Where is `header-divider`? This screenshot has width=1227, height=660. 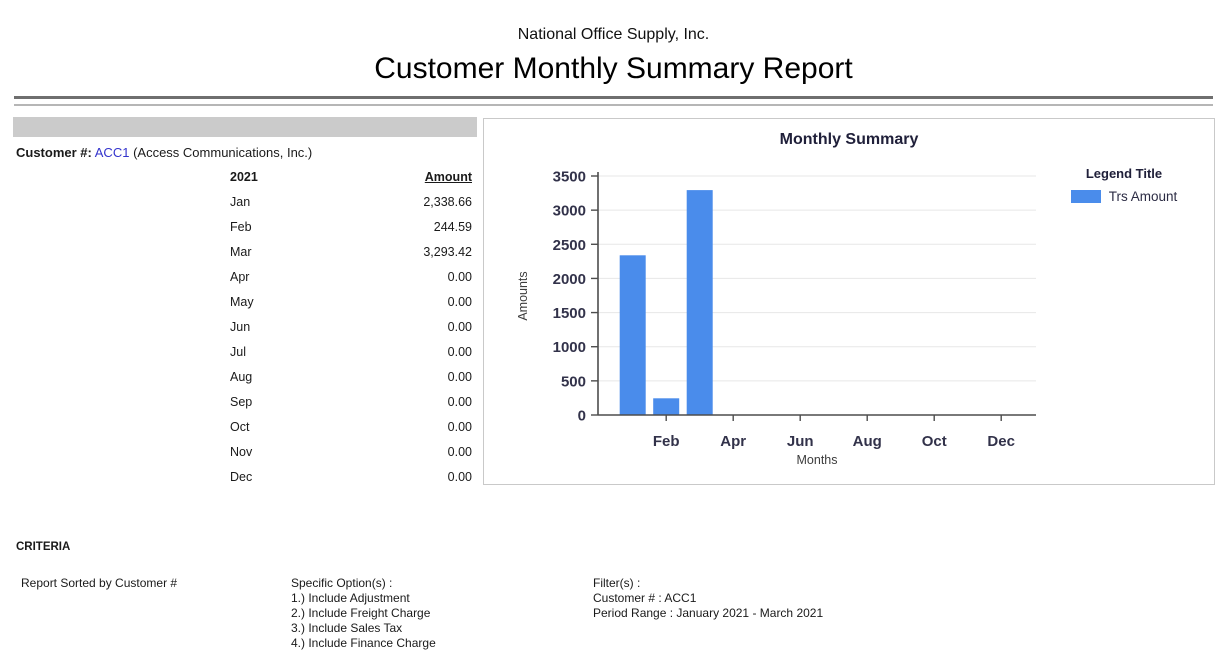 header-divider is located at coordinates (613, 101).